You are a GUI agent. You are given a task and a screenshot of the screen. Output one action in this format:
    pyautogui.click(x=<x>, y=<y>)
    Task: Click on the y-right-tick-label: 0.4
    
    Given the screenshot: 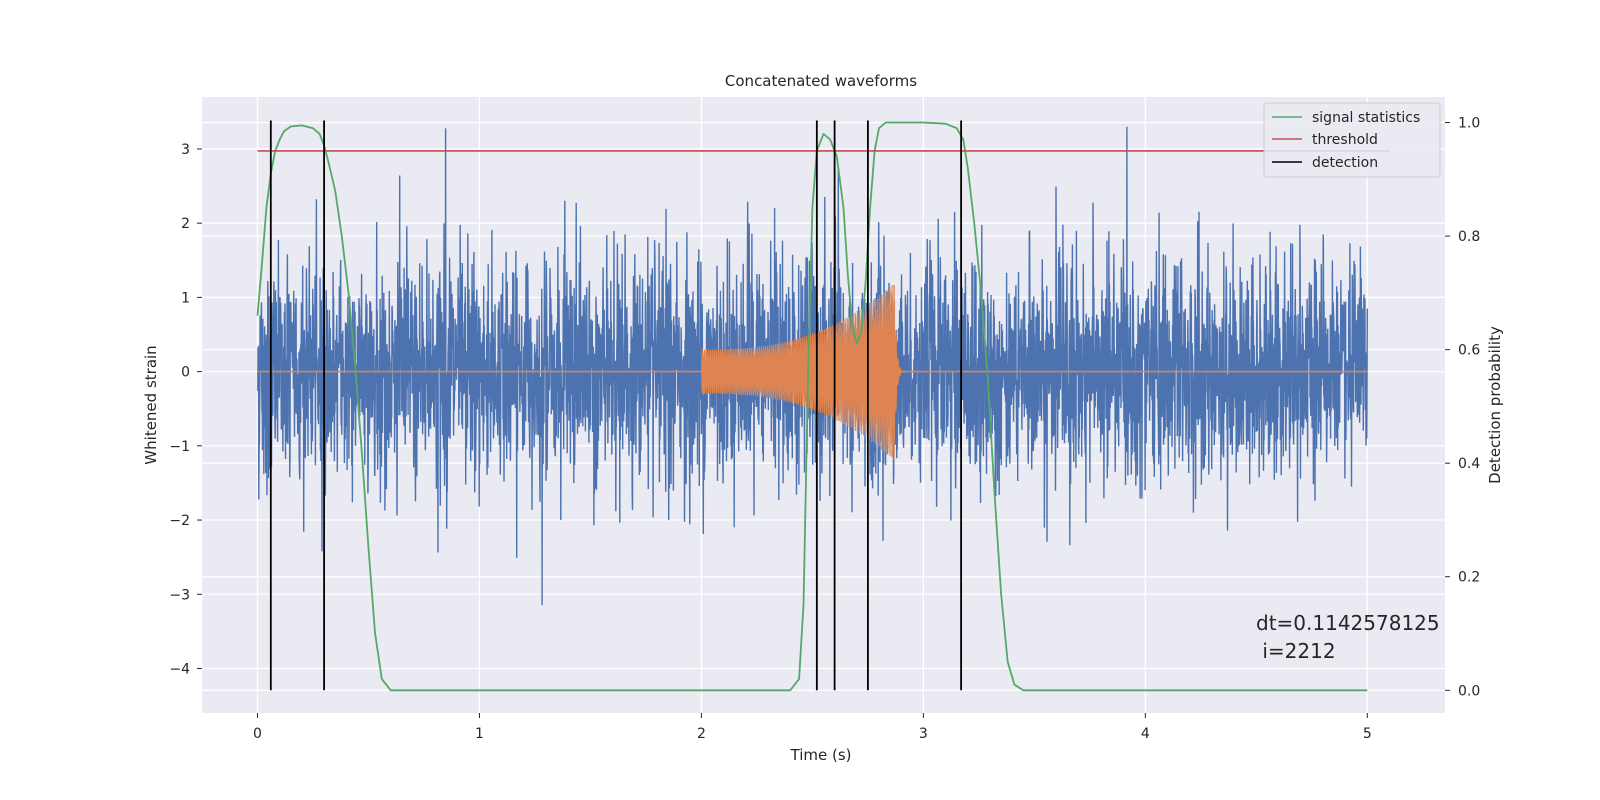 What is the action you would take?
    pyautogui.click(x=1469, y=464)
    